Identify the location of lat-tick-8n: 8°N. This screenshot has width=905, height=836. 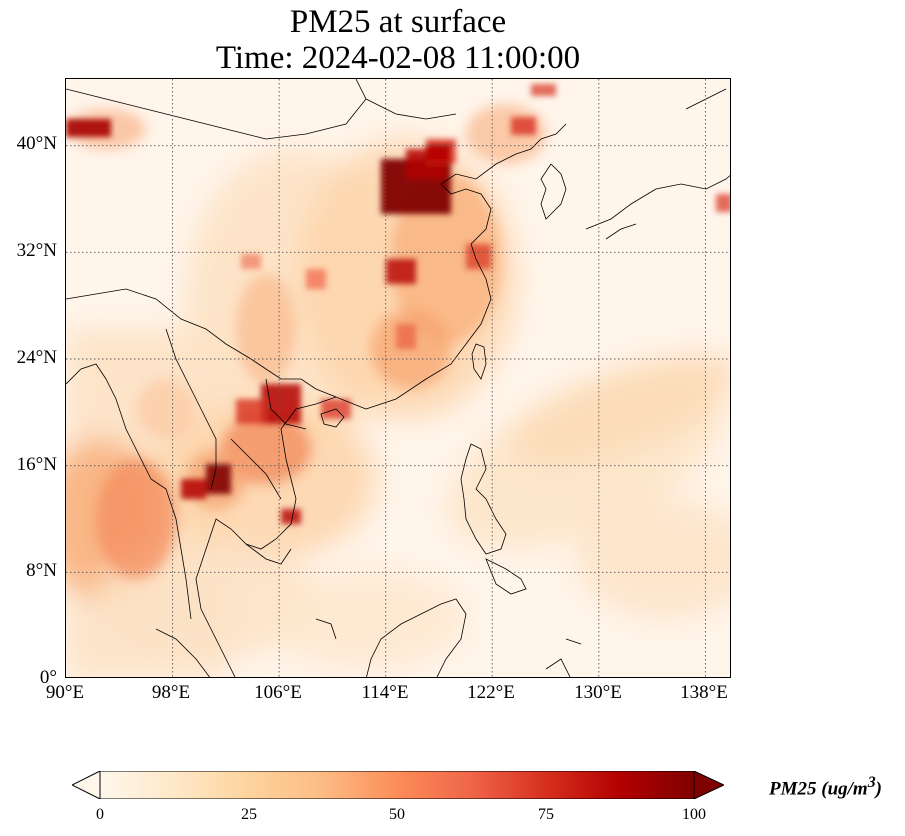
(41, 570).